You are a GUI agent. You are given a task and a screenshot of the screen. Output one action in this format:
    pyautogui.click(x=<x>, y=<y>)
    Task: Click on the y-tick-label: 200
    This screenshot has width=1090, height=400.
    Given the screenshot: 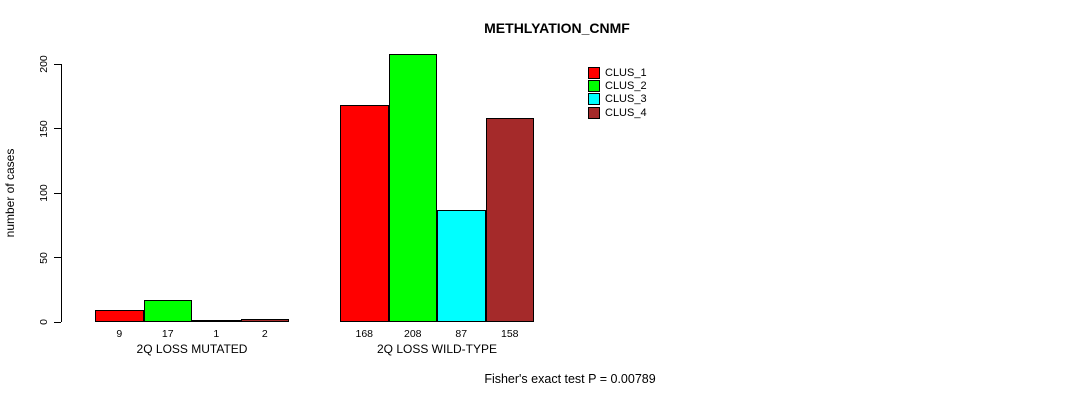 What is the action you would take?
    pyautogui.click(x=44, y=64)
    